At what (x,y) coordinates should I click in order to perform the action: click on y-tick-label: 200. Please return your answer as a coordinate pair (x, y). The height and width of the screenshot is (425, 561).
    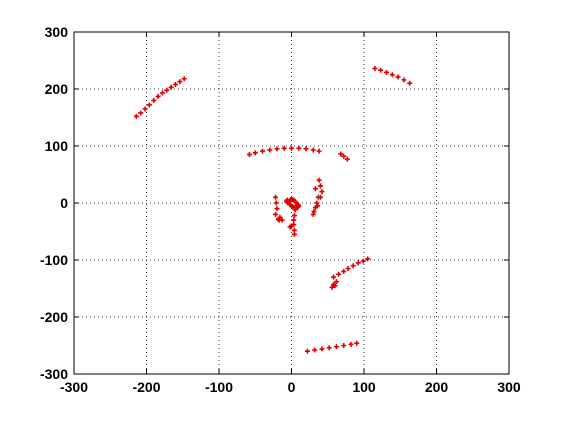
    Looking at the image, I should click on (57, 89).